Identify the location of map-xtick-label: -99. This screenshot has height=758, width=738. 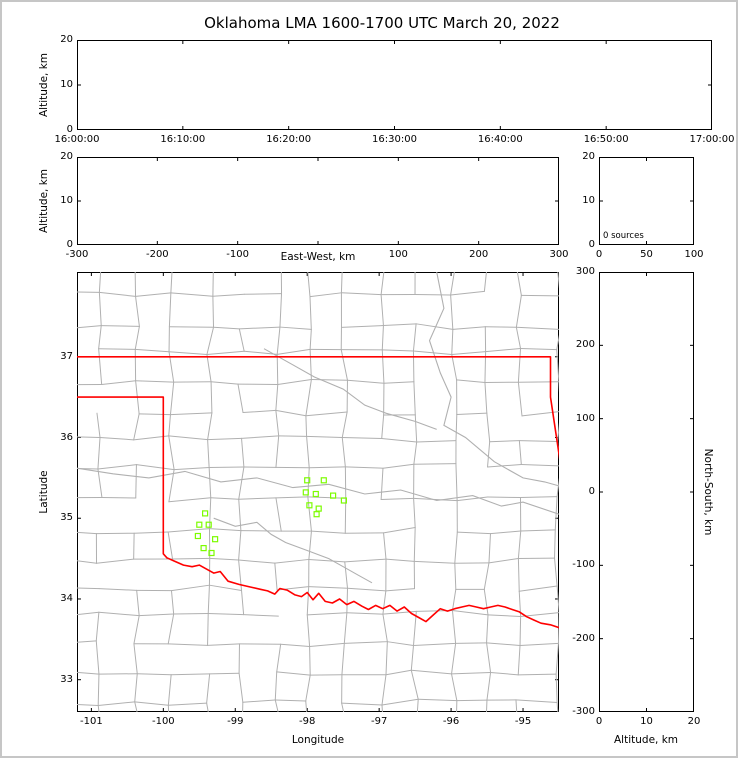
(235, 721).